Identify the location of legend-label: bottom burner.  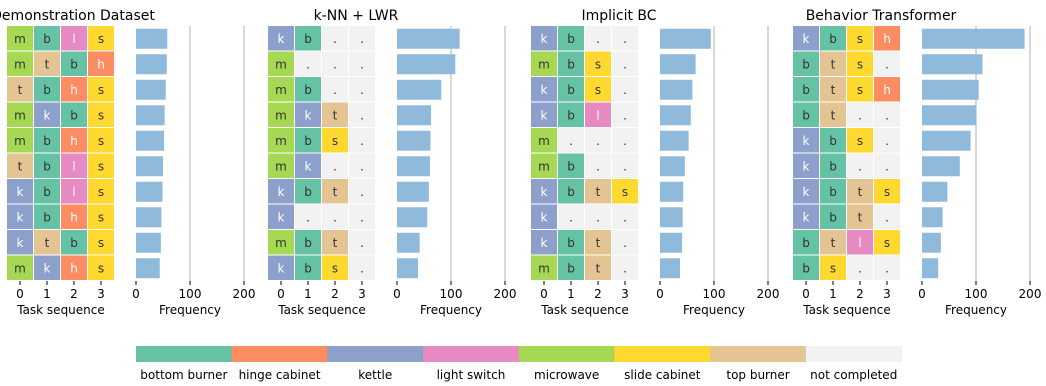
(183, 375).